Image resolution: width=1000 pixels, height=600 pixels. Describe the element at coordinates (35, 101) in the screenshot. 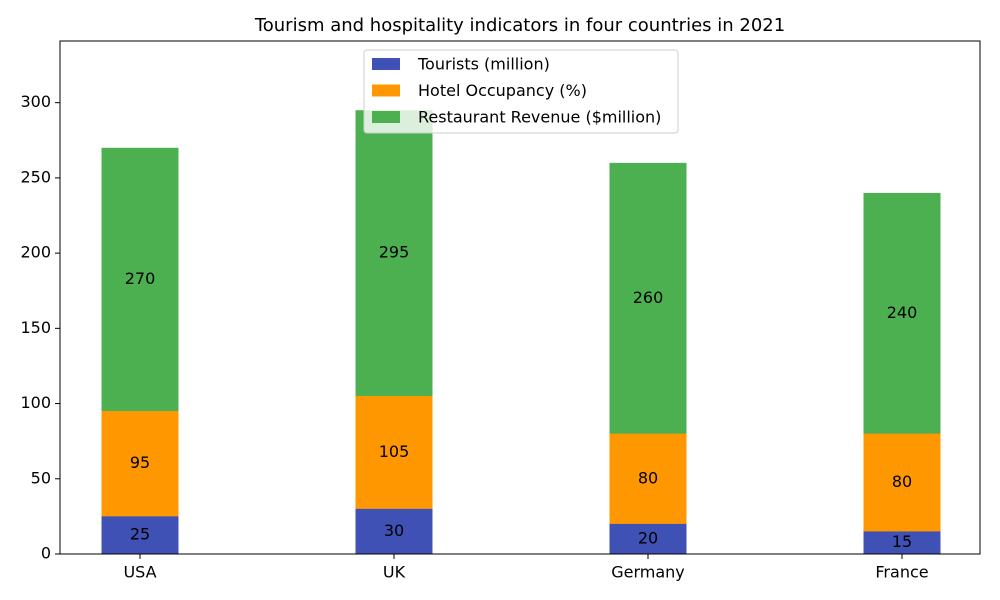

I see `y-tick-label: 300` at that location.